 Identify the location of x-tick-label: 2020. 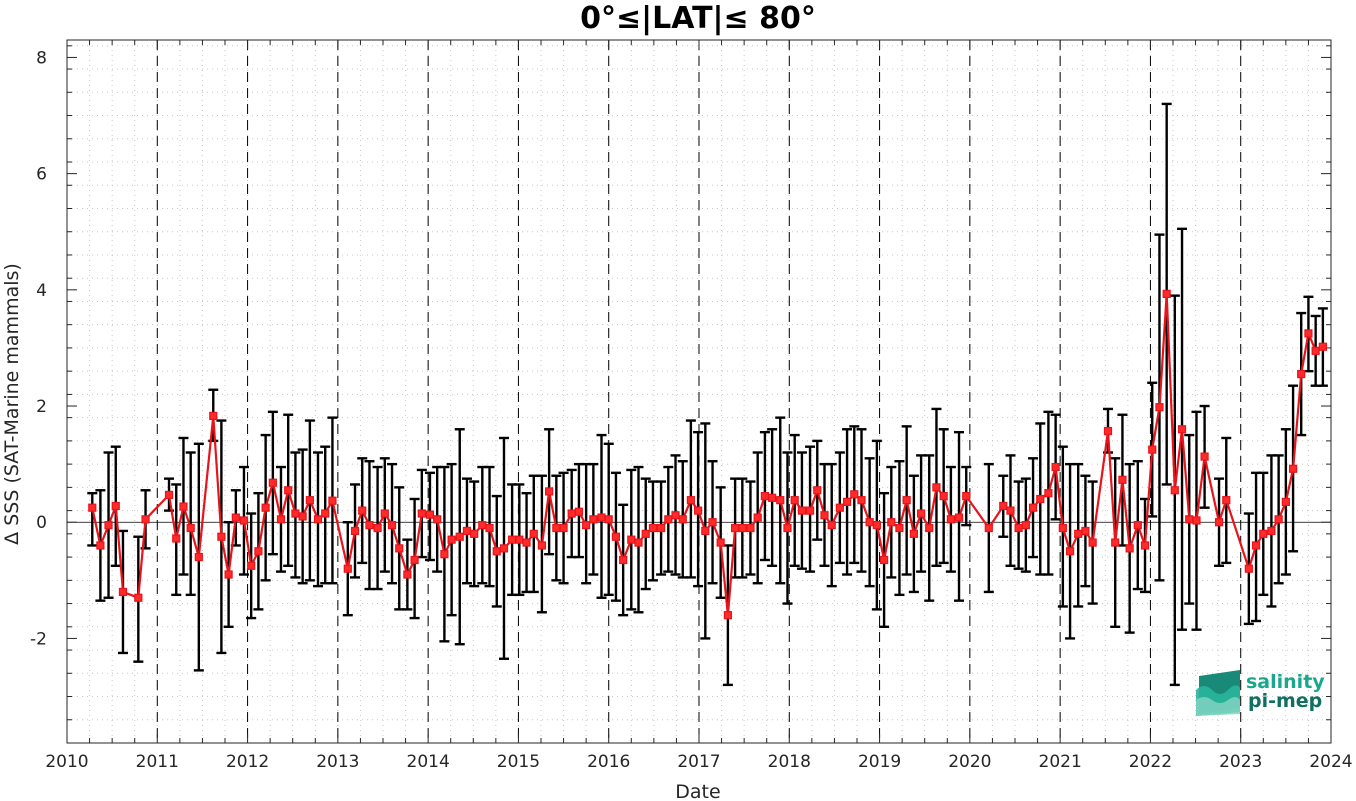
(969, 762).